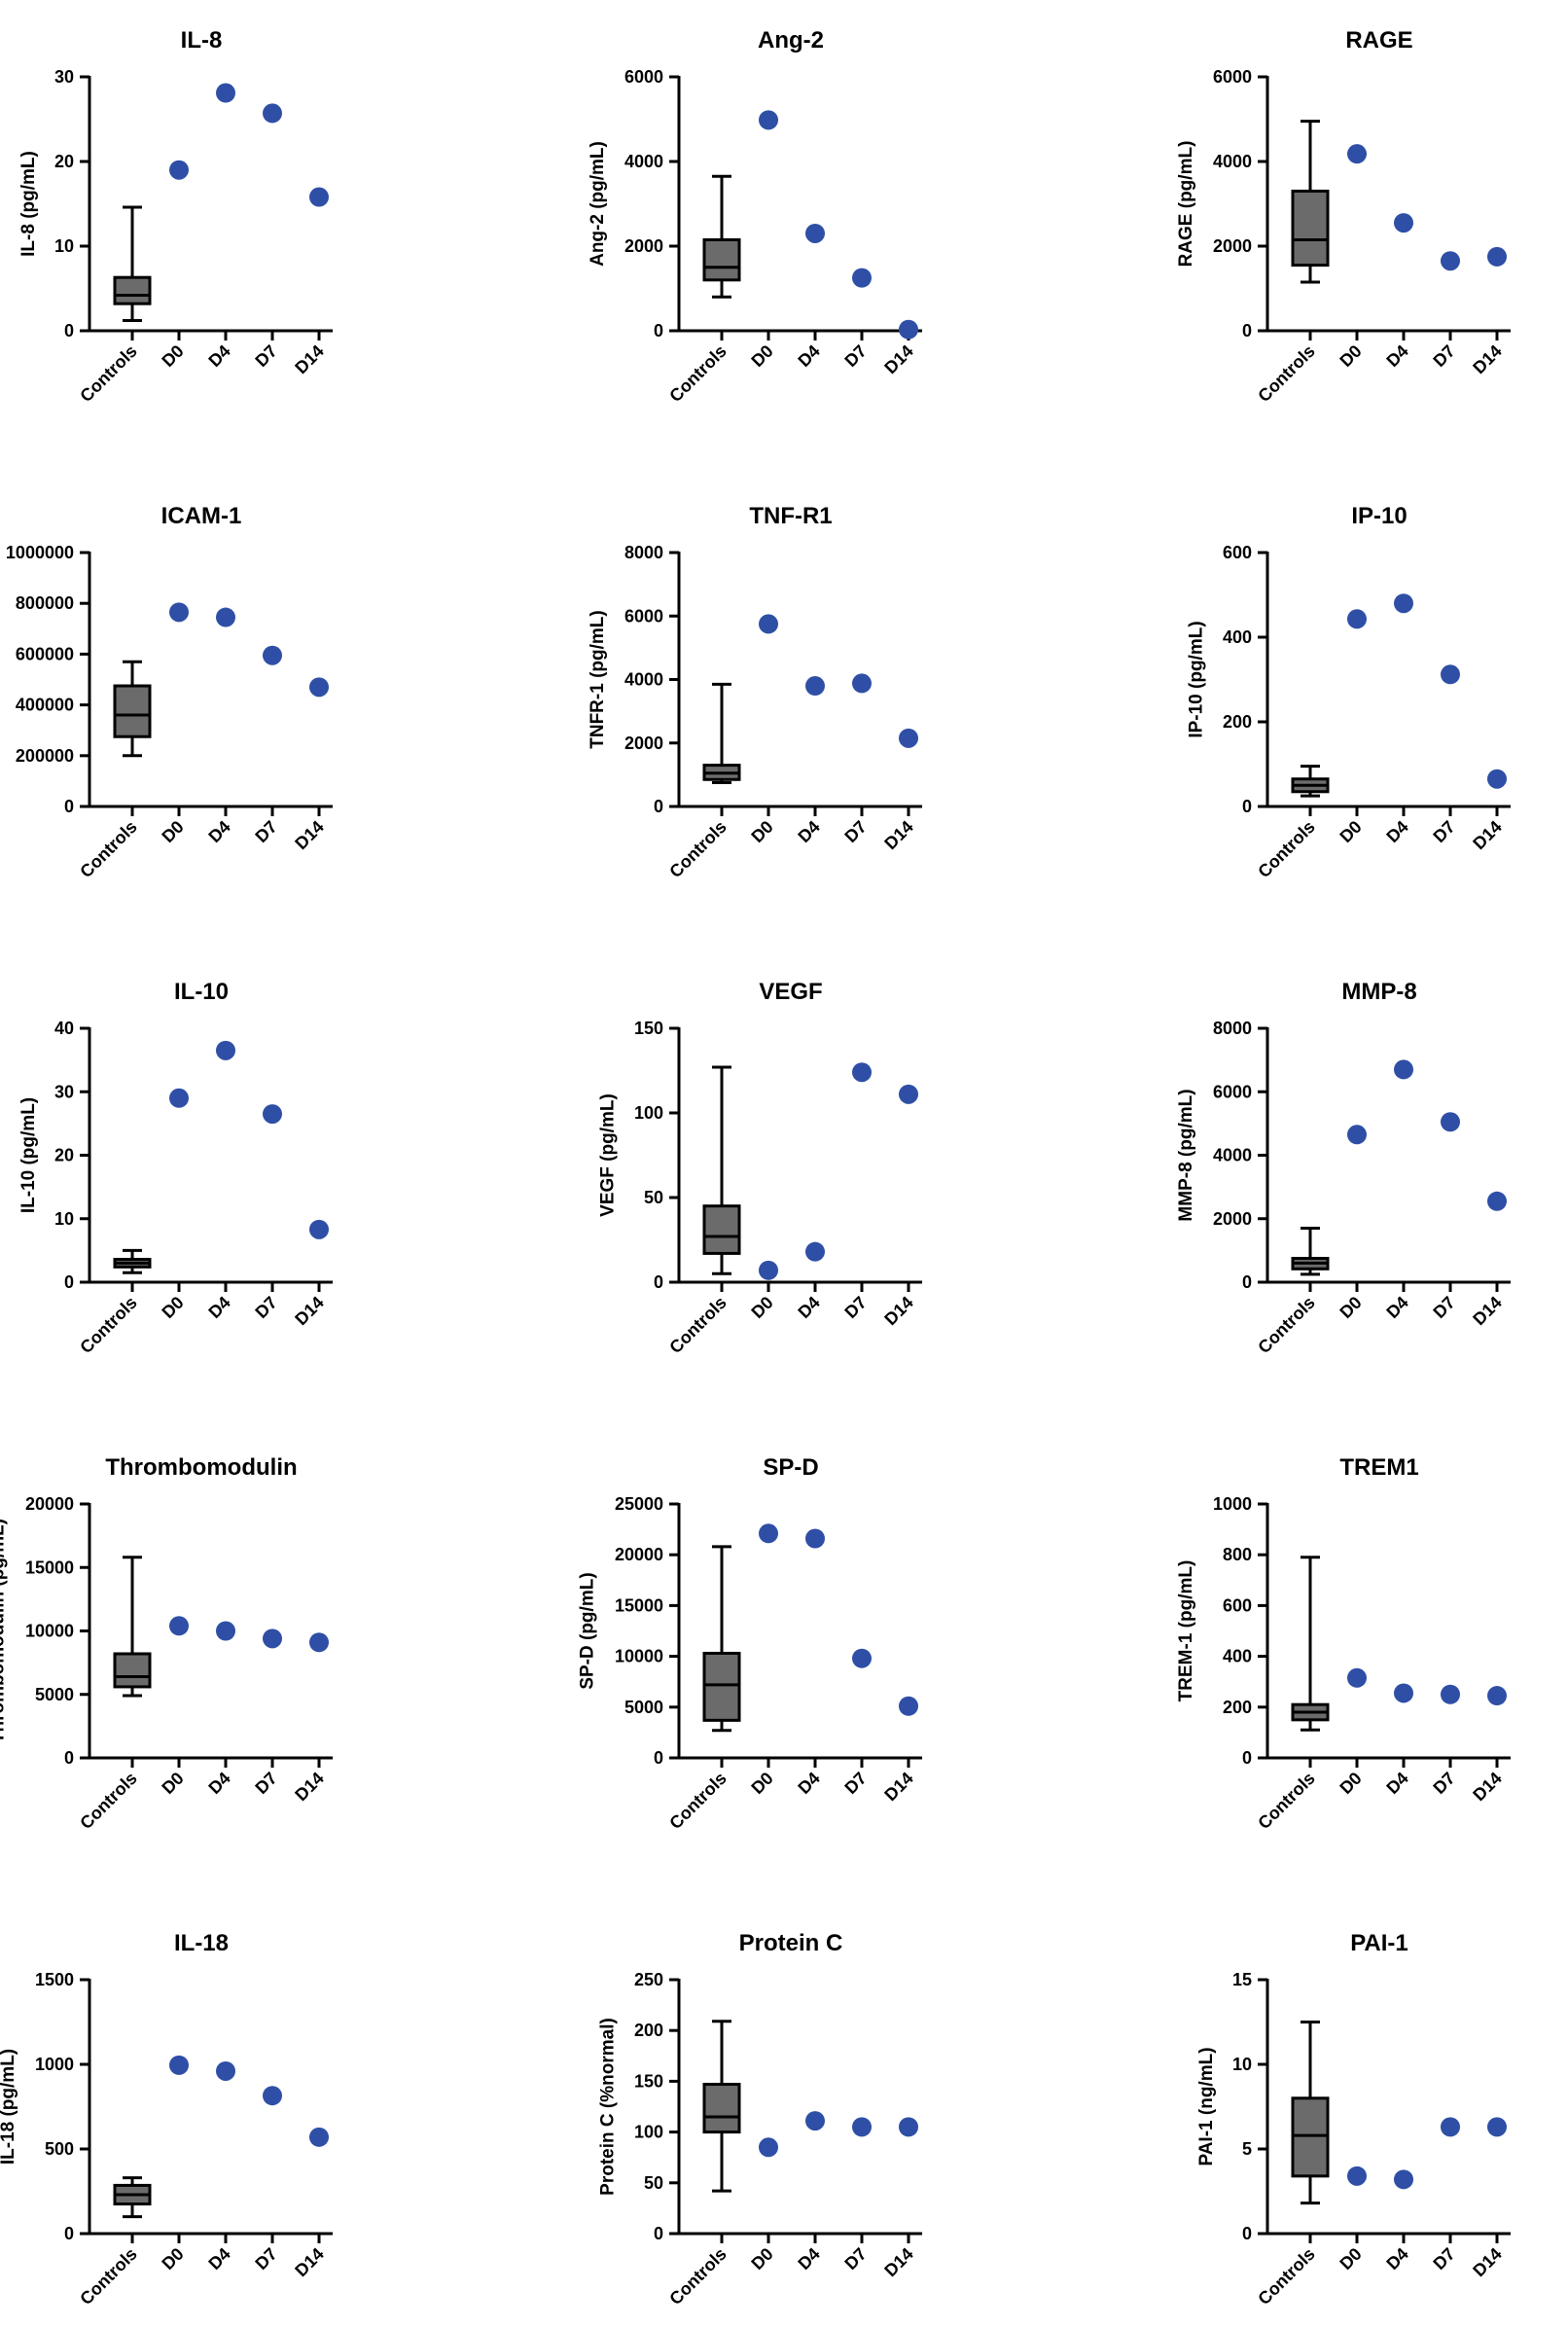 The image size is (1568, 2327). What do you see at coordinates (648, 2081) in the screenshot?
I see `y-tick-label: 150` at bounding box center [648, 2081].